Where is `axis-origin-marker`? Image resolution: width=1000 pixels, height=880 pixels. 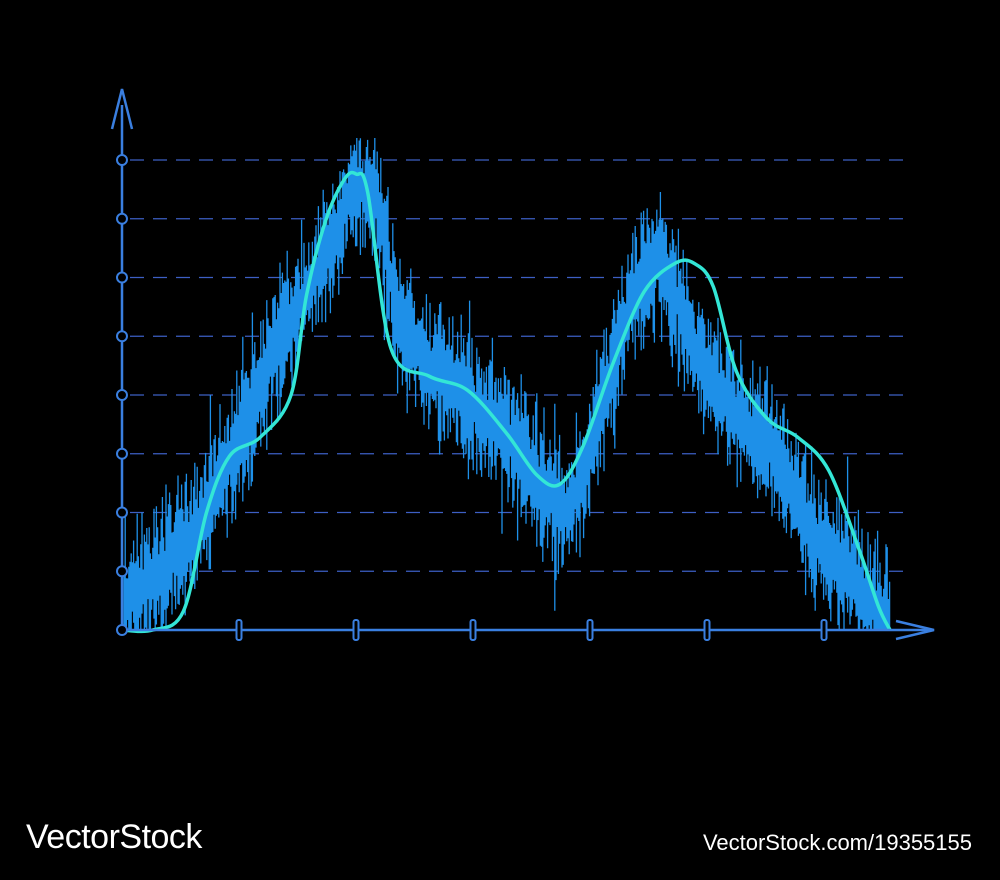
axis-origin-marker is located at coordinates (122, 630).